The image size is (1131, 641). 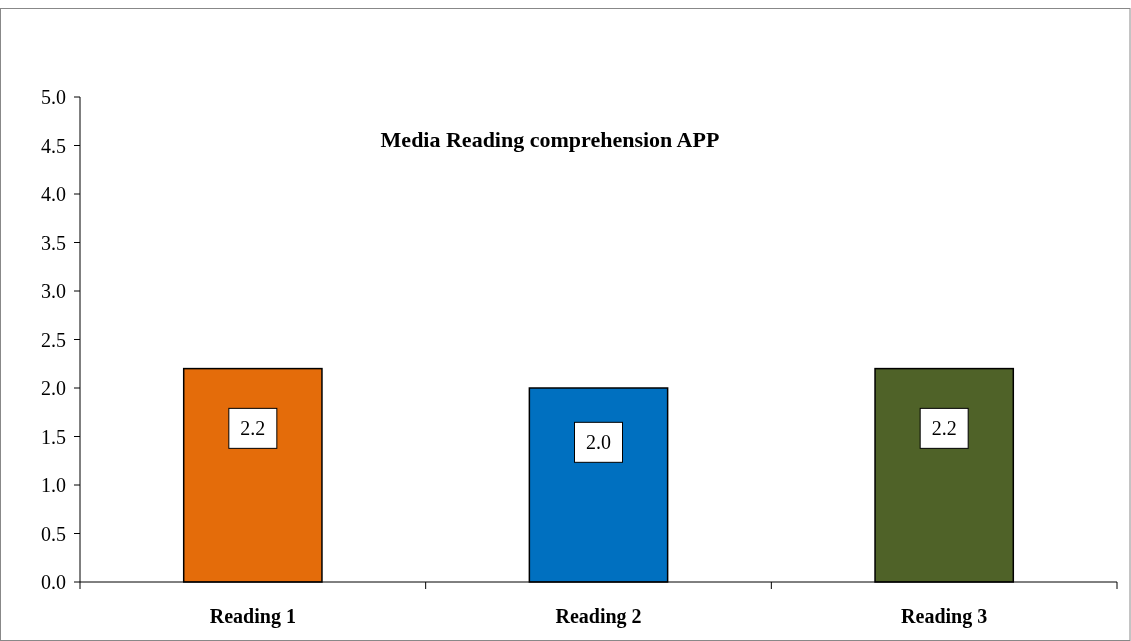 I want to click on x-tick-label: Reading 3, so click(x=944, y=616).